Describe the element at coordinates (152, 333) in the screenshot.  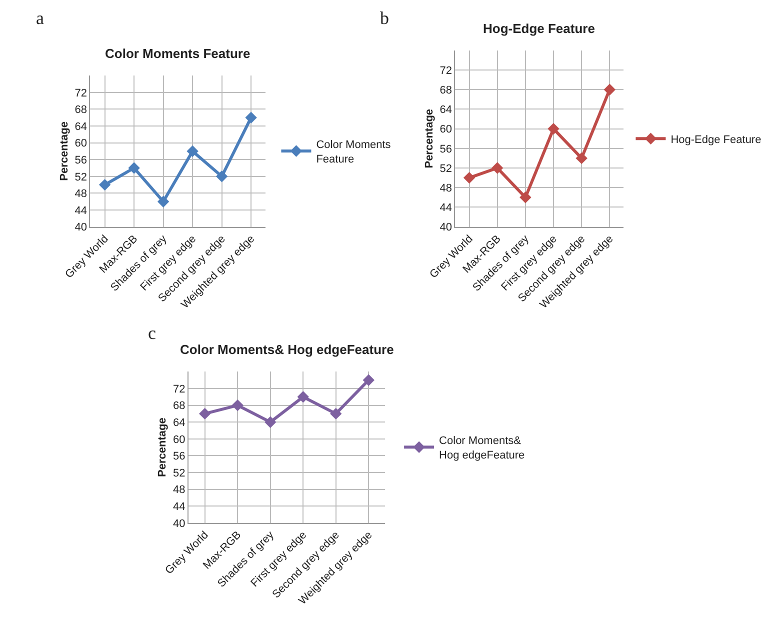
I see `text: c` at that location.